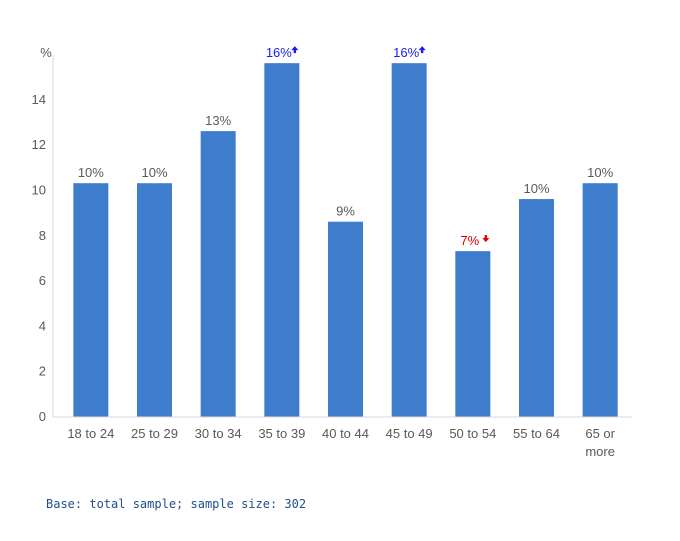 The image size is (680, 541). Describe the element at coordinates (90, 433) in the screenshot. I see `x-tick-label: 18 to 24` at that location.